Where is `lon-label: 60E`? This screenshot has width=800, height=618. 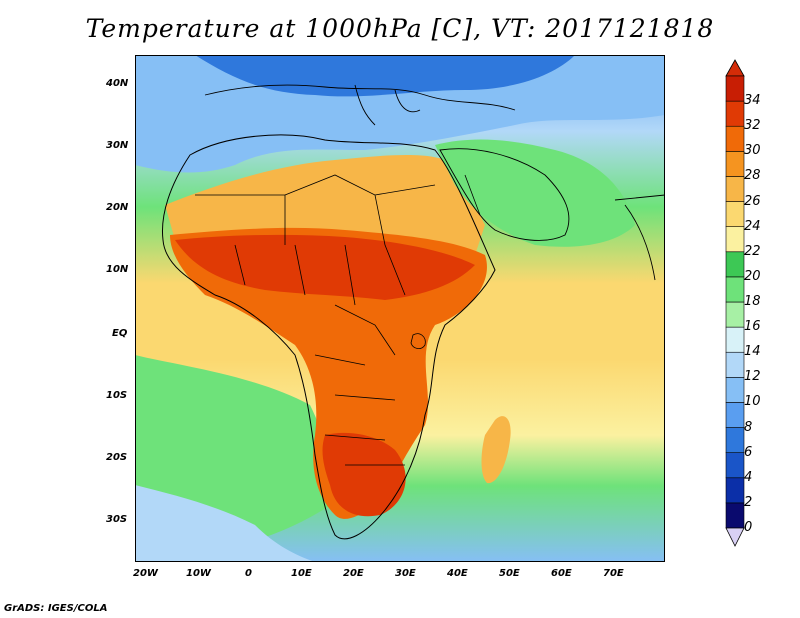
lon-label: 60E is located at coordinates (561, 573).